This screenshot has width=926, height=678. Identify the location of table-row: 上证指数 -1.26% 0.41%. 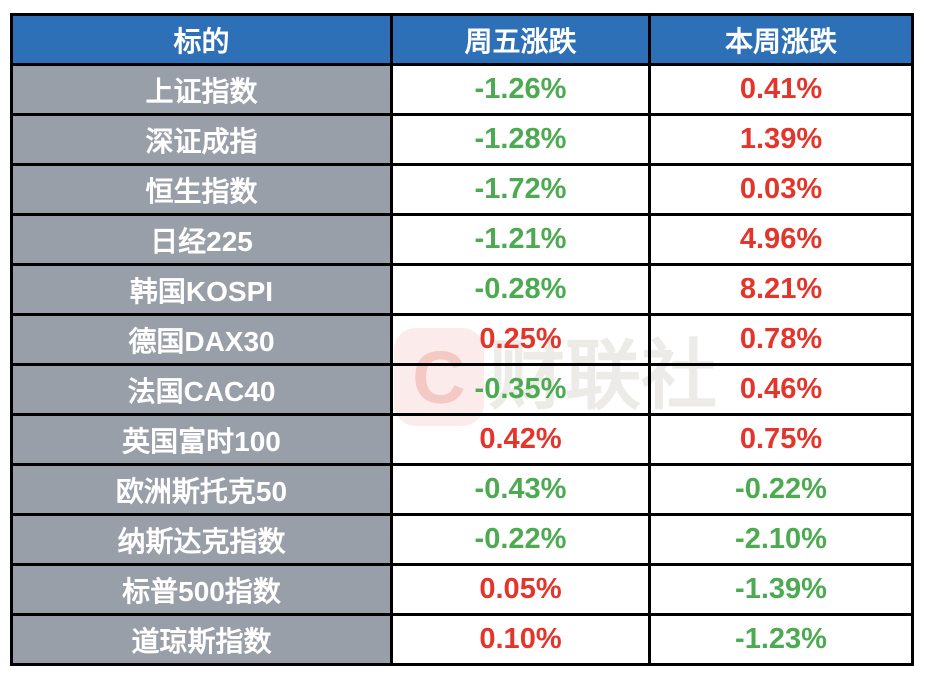
(462, 89).